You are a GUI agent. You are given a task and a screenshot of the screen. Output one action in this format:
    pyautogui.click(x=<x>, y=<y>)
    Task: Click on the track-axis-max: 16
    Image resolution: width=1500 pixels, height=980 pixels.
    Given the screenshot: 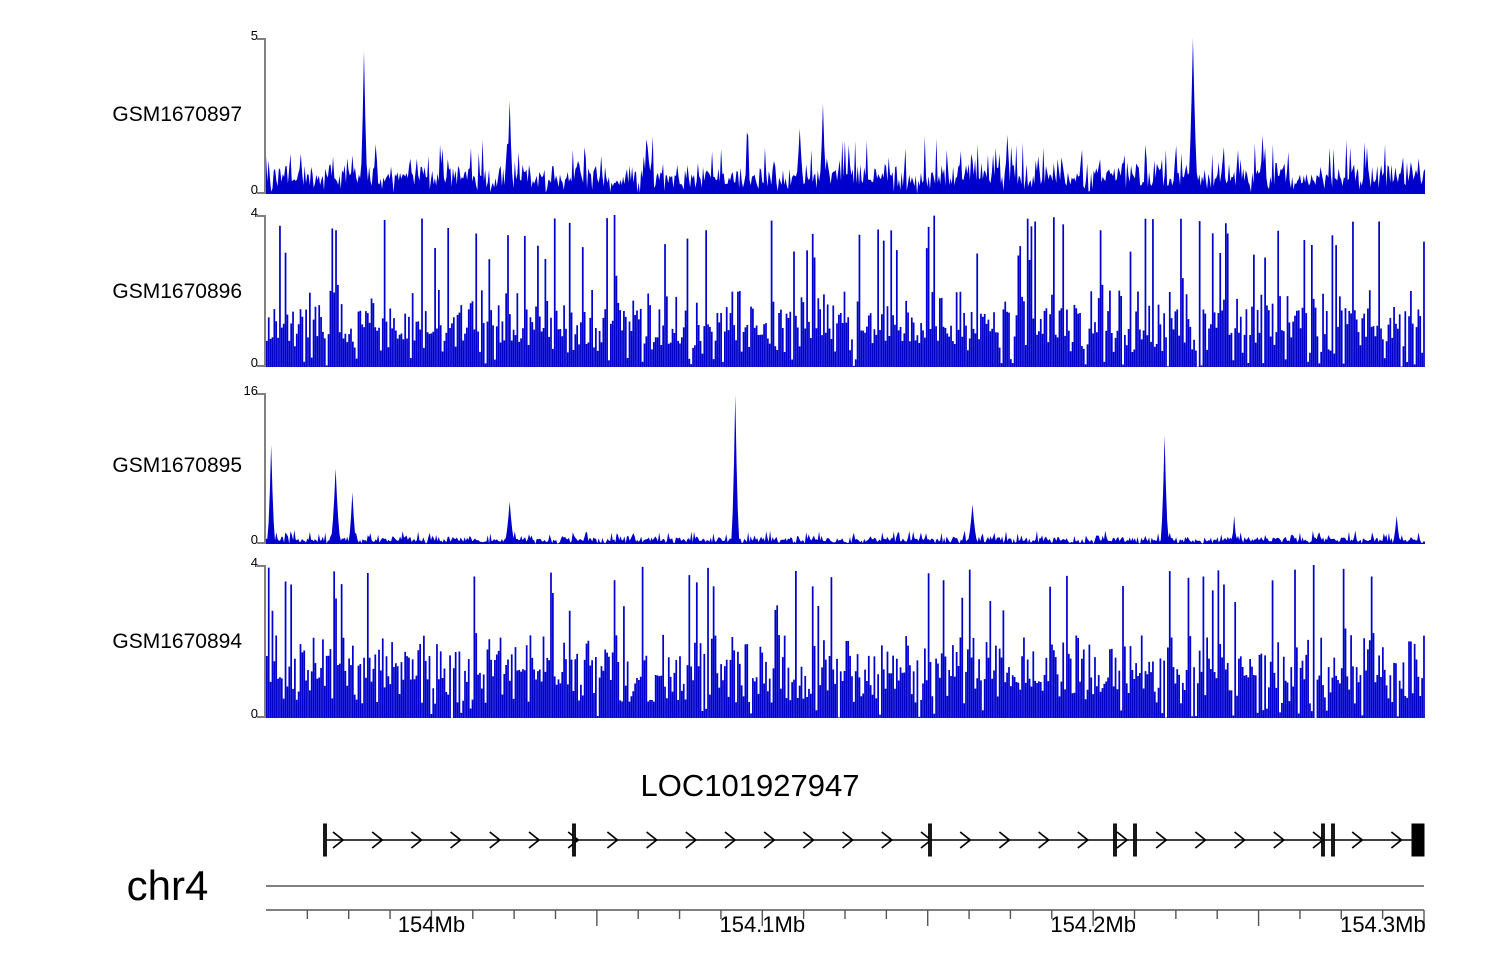 What is the action you would take?
    pyautogui.click(x=250, y=390)
    